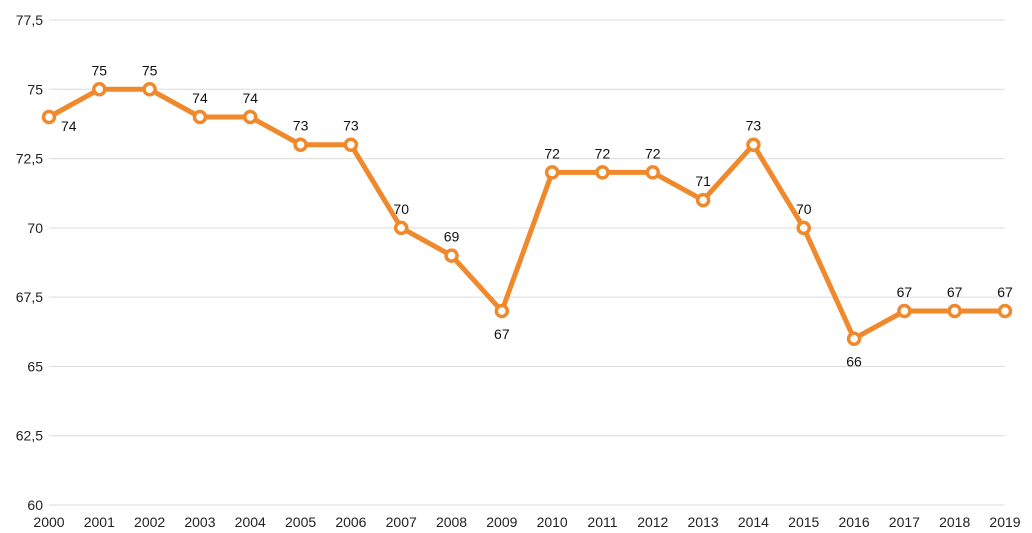 Image resolution: width=1032 pixels, height=533 pixels. Describe the element at coordinates (149, 522) in the screenshot. I see `x-tick-label: 2002` at that location.